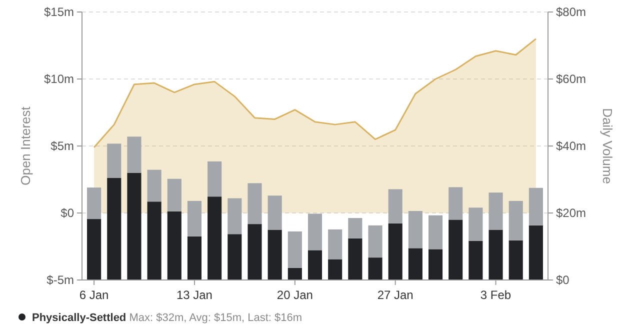 This screenshot has width=640, height=326. I want to click on y-tick-label: $-5m, so click(60, 280).